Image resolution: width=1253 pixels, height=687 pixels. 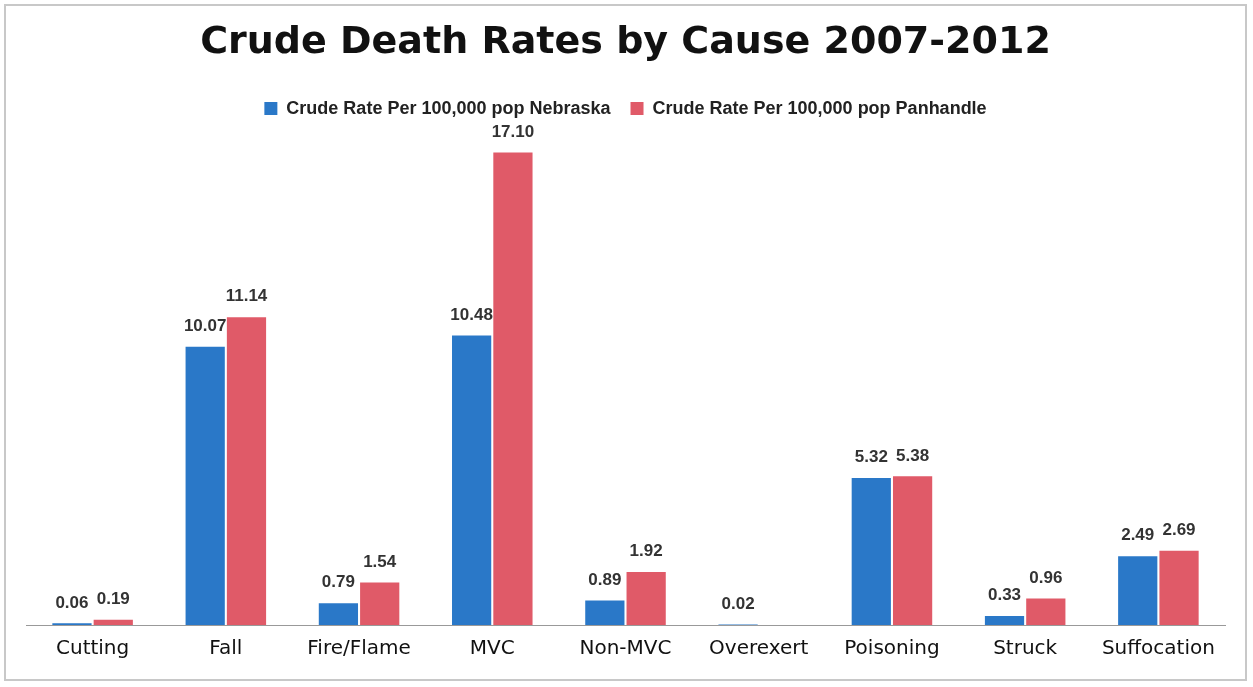 I want to click on chart-title: Crude Death Rates by Cause 2007-2012, so click(x=625, y=39).